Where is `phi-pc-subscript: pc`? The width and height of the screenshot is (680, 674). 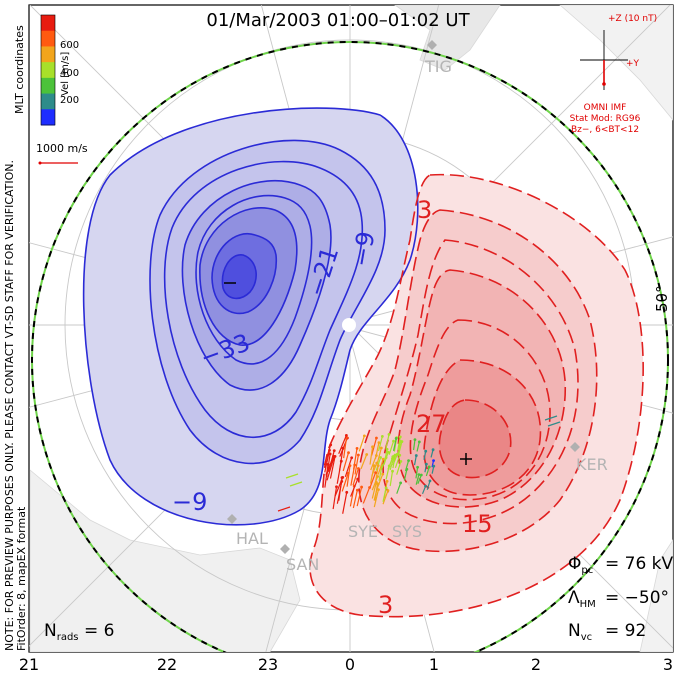 phi-pc-subscript: pc is located at coordinates (587, 570).